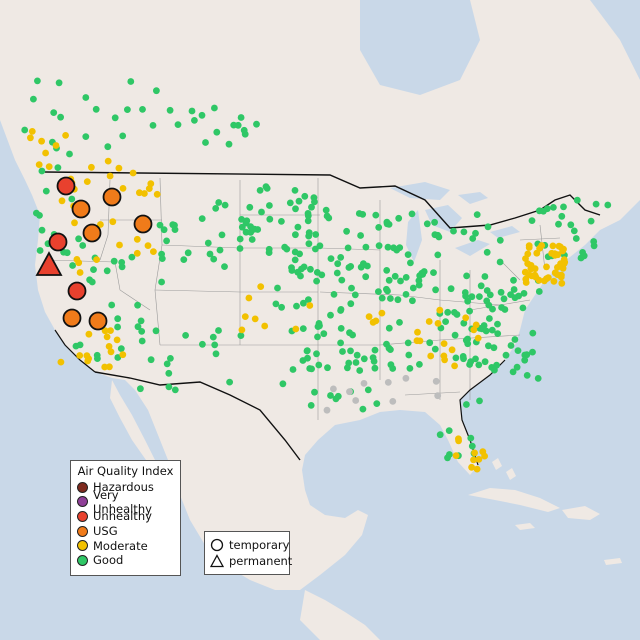  I want to click on good-swatch, so click(82, 560).